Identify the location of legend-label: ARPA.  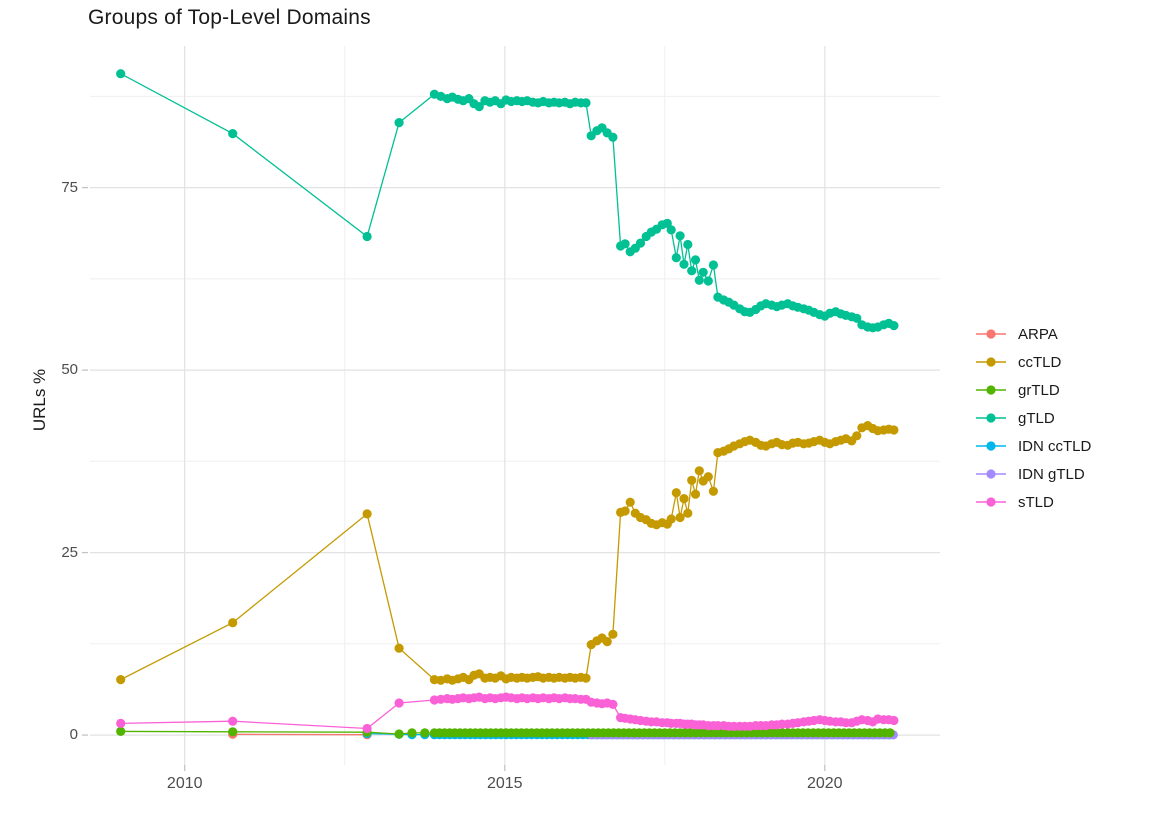
(1038, 334).